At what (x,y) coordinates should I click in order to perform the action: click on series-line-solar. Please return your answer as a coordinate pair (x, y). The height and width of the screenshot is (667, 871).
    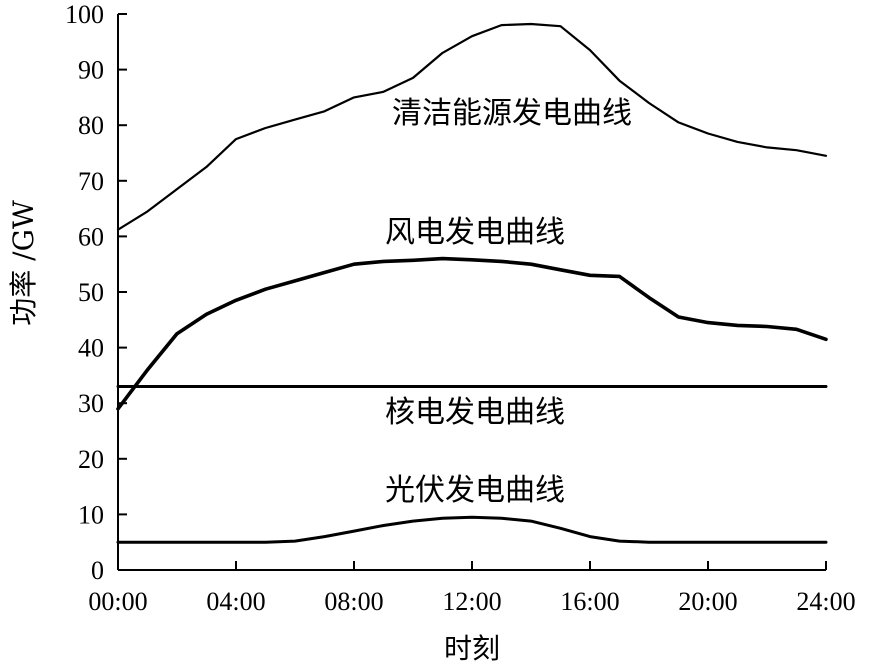
    Looking at the image, I should click on (472, 529).